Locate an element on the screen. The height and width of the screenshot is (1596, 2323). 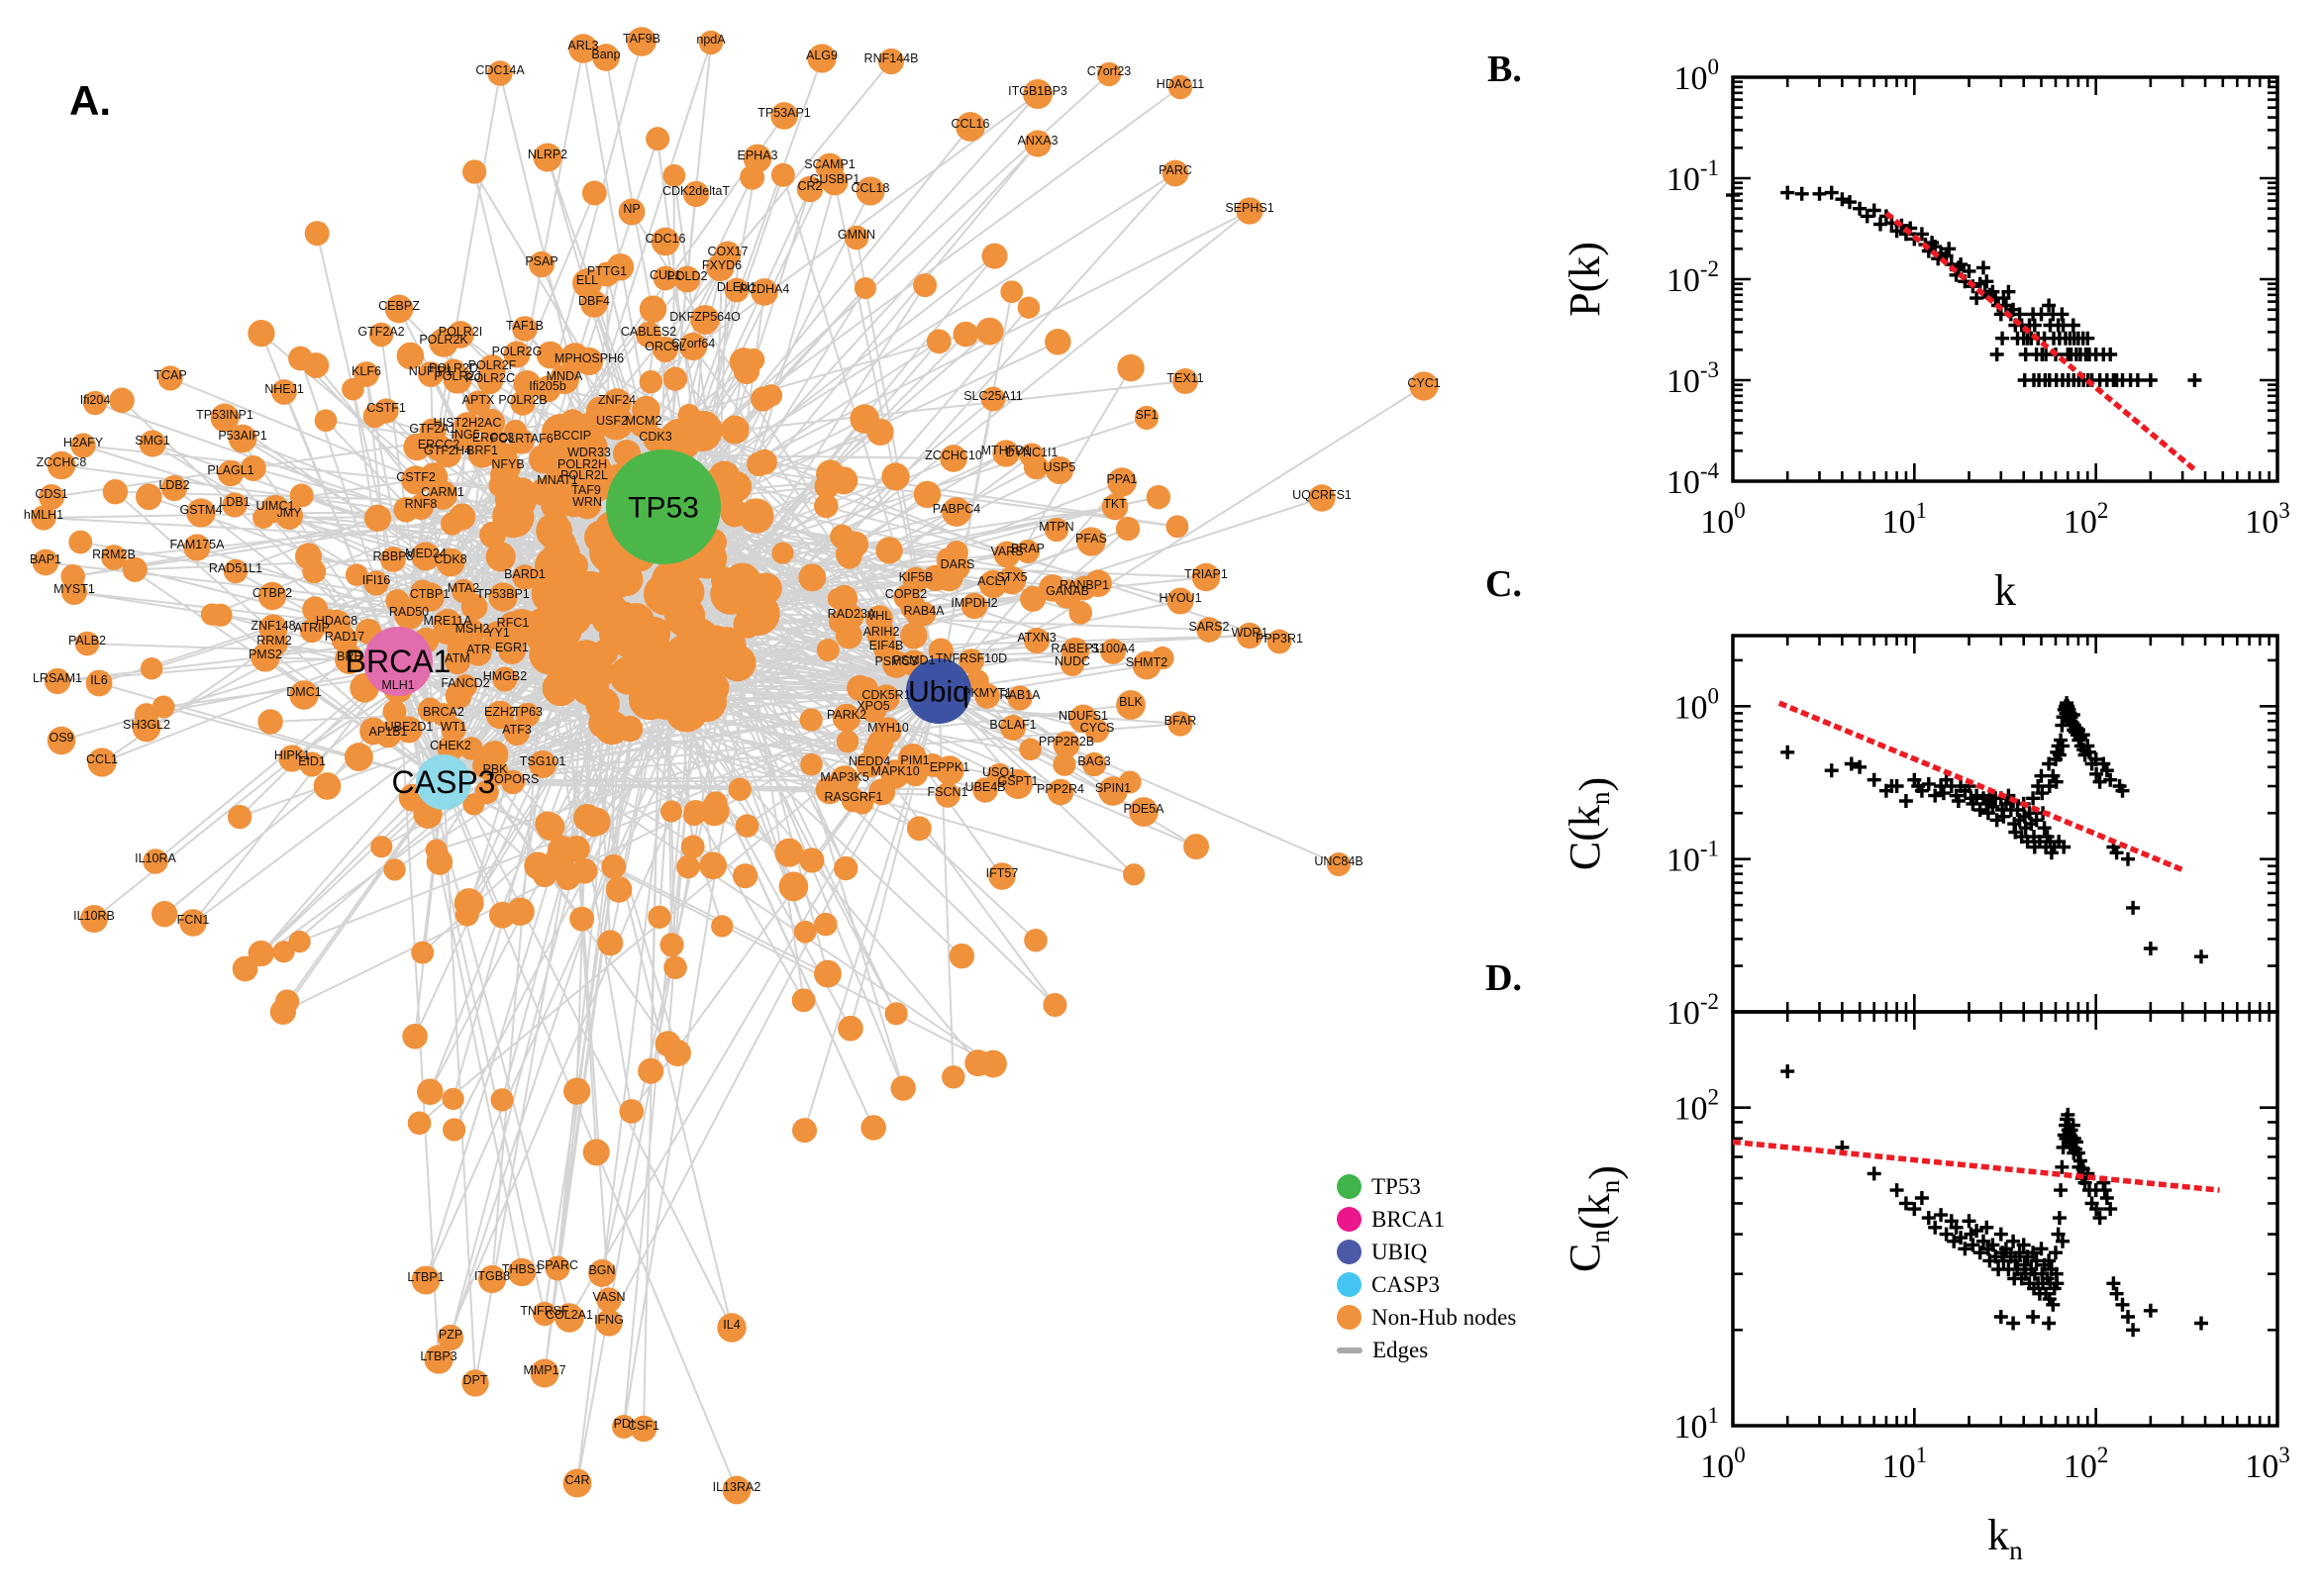
y-axis-title: C(kn) is located at coordinates (1590, 823).